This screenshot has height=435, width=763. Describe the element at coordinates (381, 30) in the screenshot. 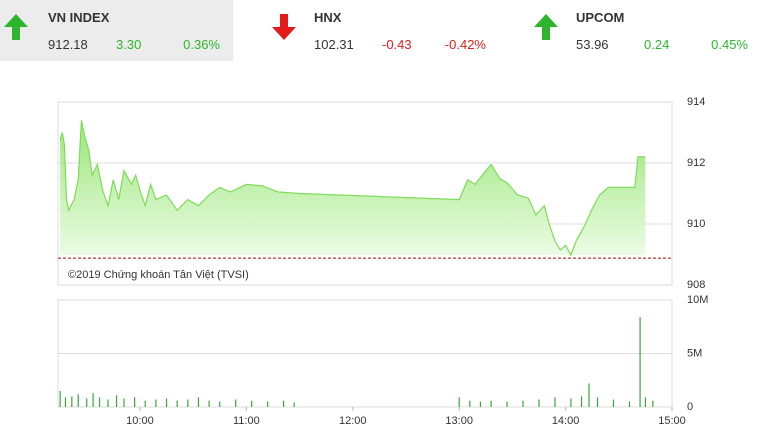

I see `index-block: HNX 102.31 -0.43 -0.42%` at that location.